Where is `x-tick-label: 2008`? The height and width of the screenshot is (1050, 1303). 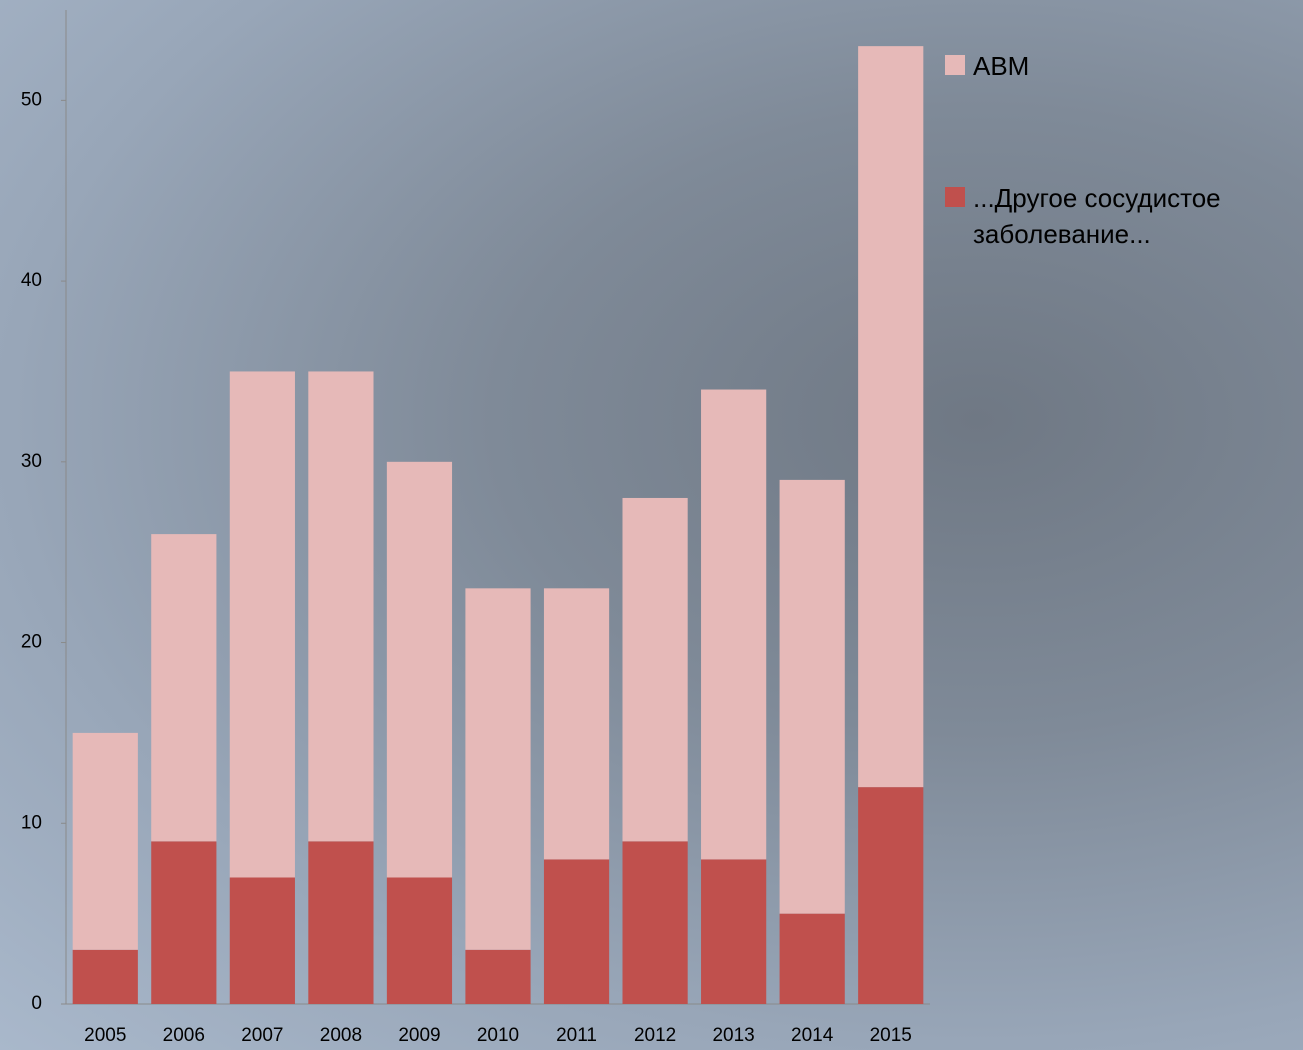 x-tick-label: 2008 is located at coordinates (341, 1035).